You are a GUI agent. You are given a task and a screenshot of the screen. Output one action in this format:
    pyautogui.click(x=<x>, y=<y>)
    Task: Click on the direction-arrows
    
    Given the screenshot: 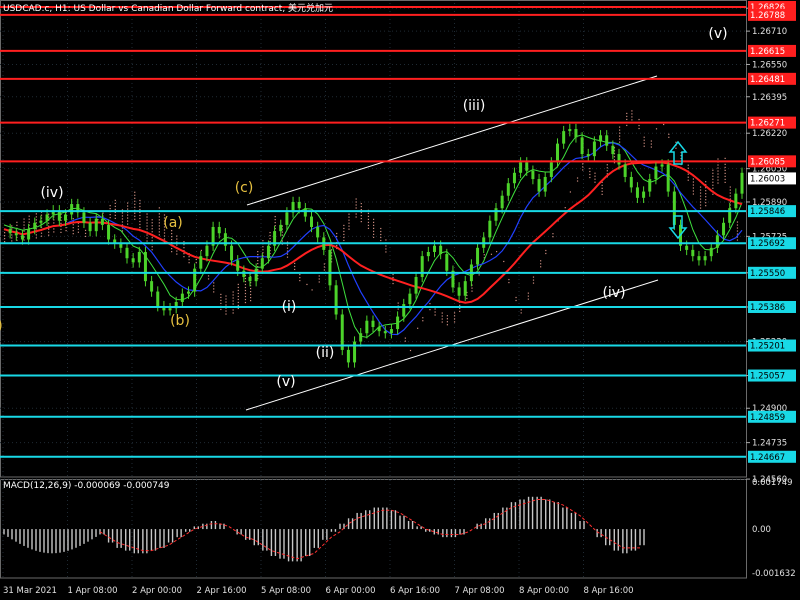 What is the action you would take?
    pyautogui.click(x=678, y=190)
    